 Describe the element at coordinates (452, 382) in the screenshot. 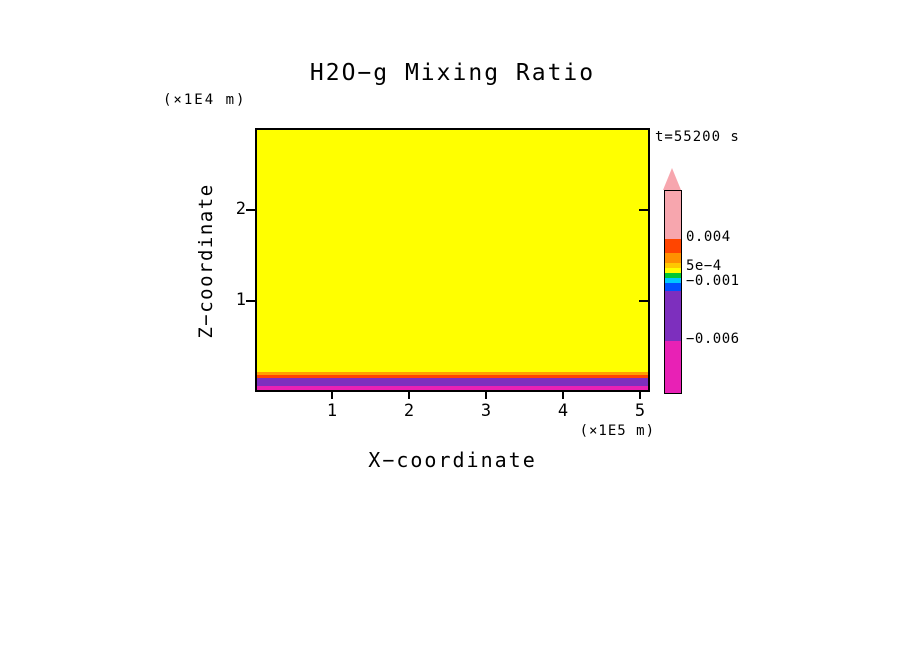

I see `field-band-purple-layer` at that location.